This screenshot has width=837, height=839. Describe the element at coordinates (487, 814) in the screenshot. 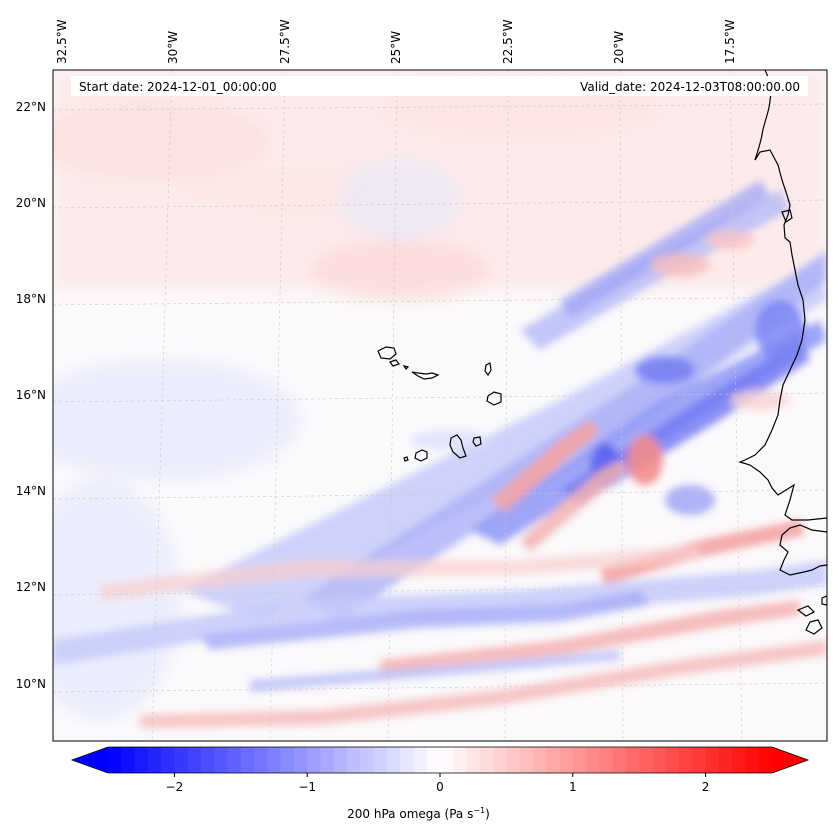

I see `colorbar-label-close: )` at that location.